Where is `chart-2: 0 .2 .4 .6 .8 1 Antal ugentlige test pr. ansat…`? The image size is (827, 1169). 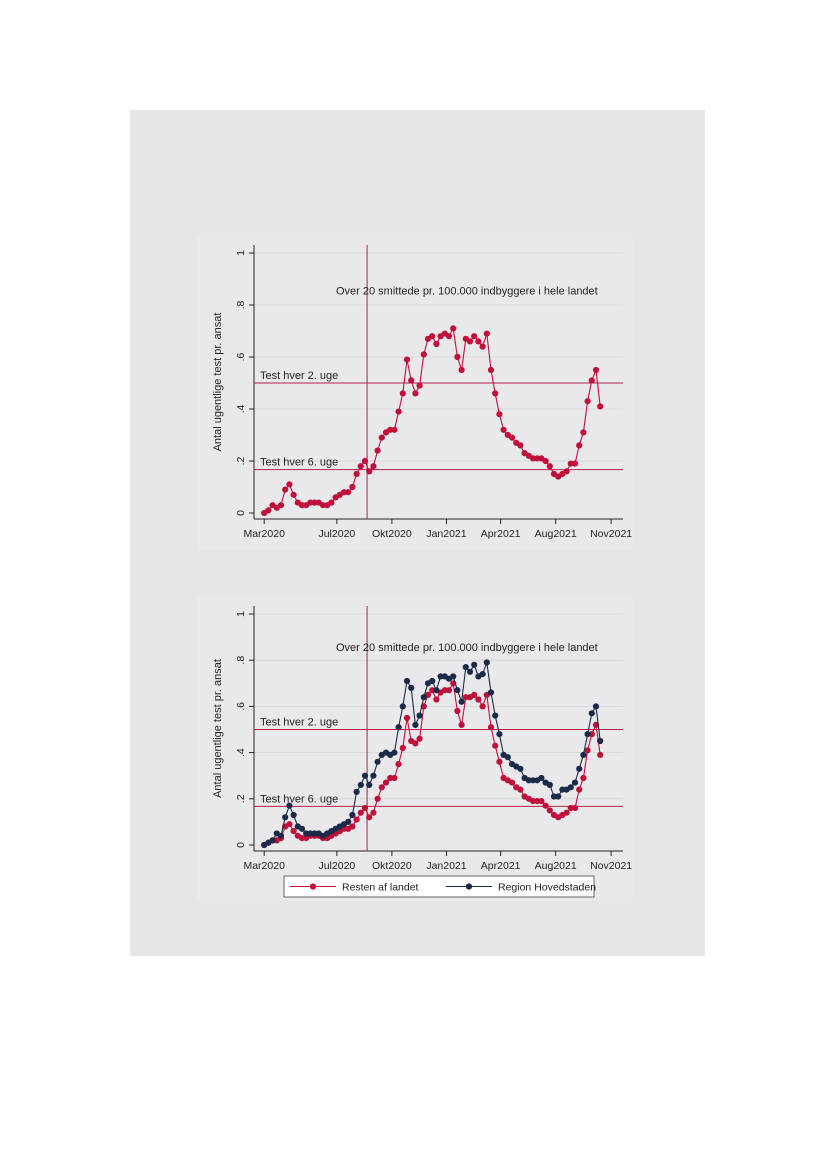
chart-2: 0 .2 .4 .6 .8 1 Antal ugentlige test pr. ansat… is located at coordinates (415, 748).